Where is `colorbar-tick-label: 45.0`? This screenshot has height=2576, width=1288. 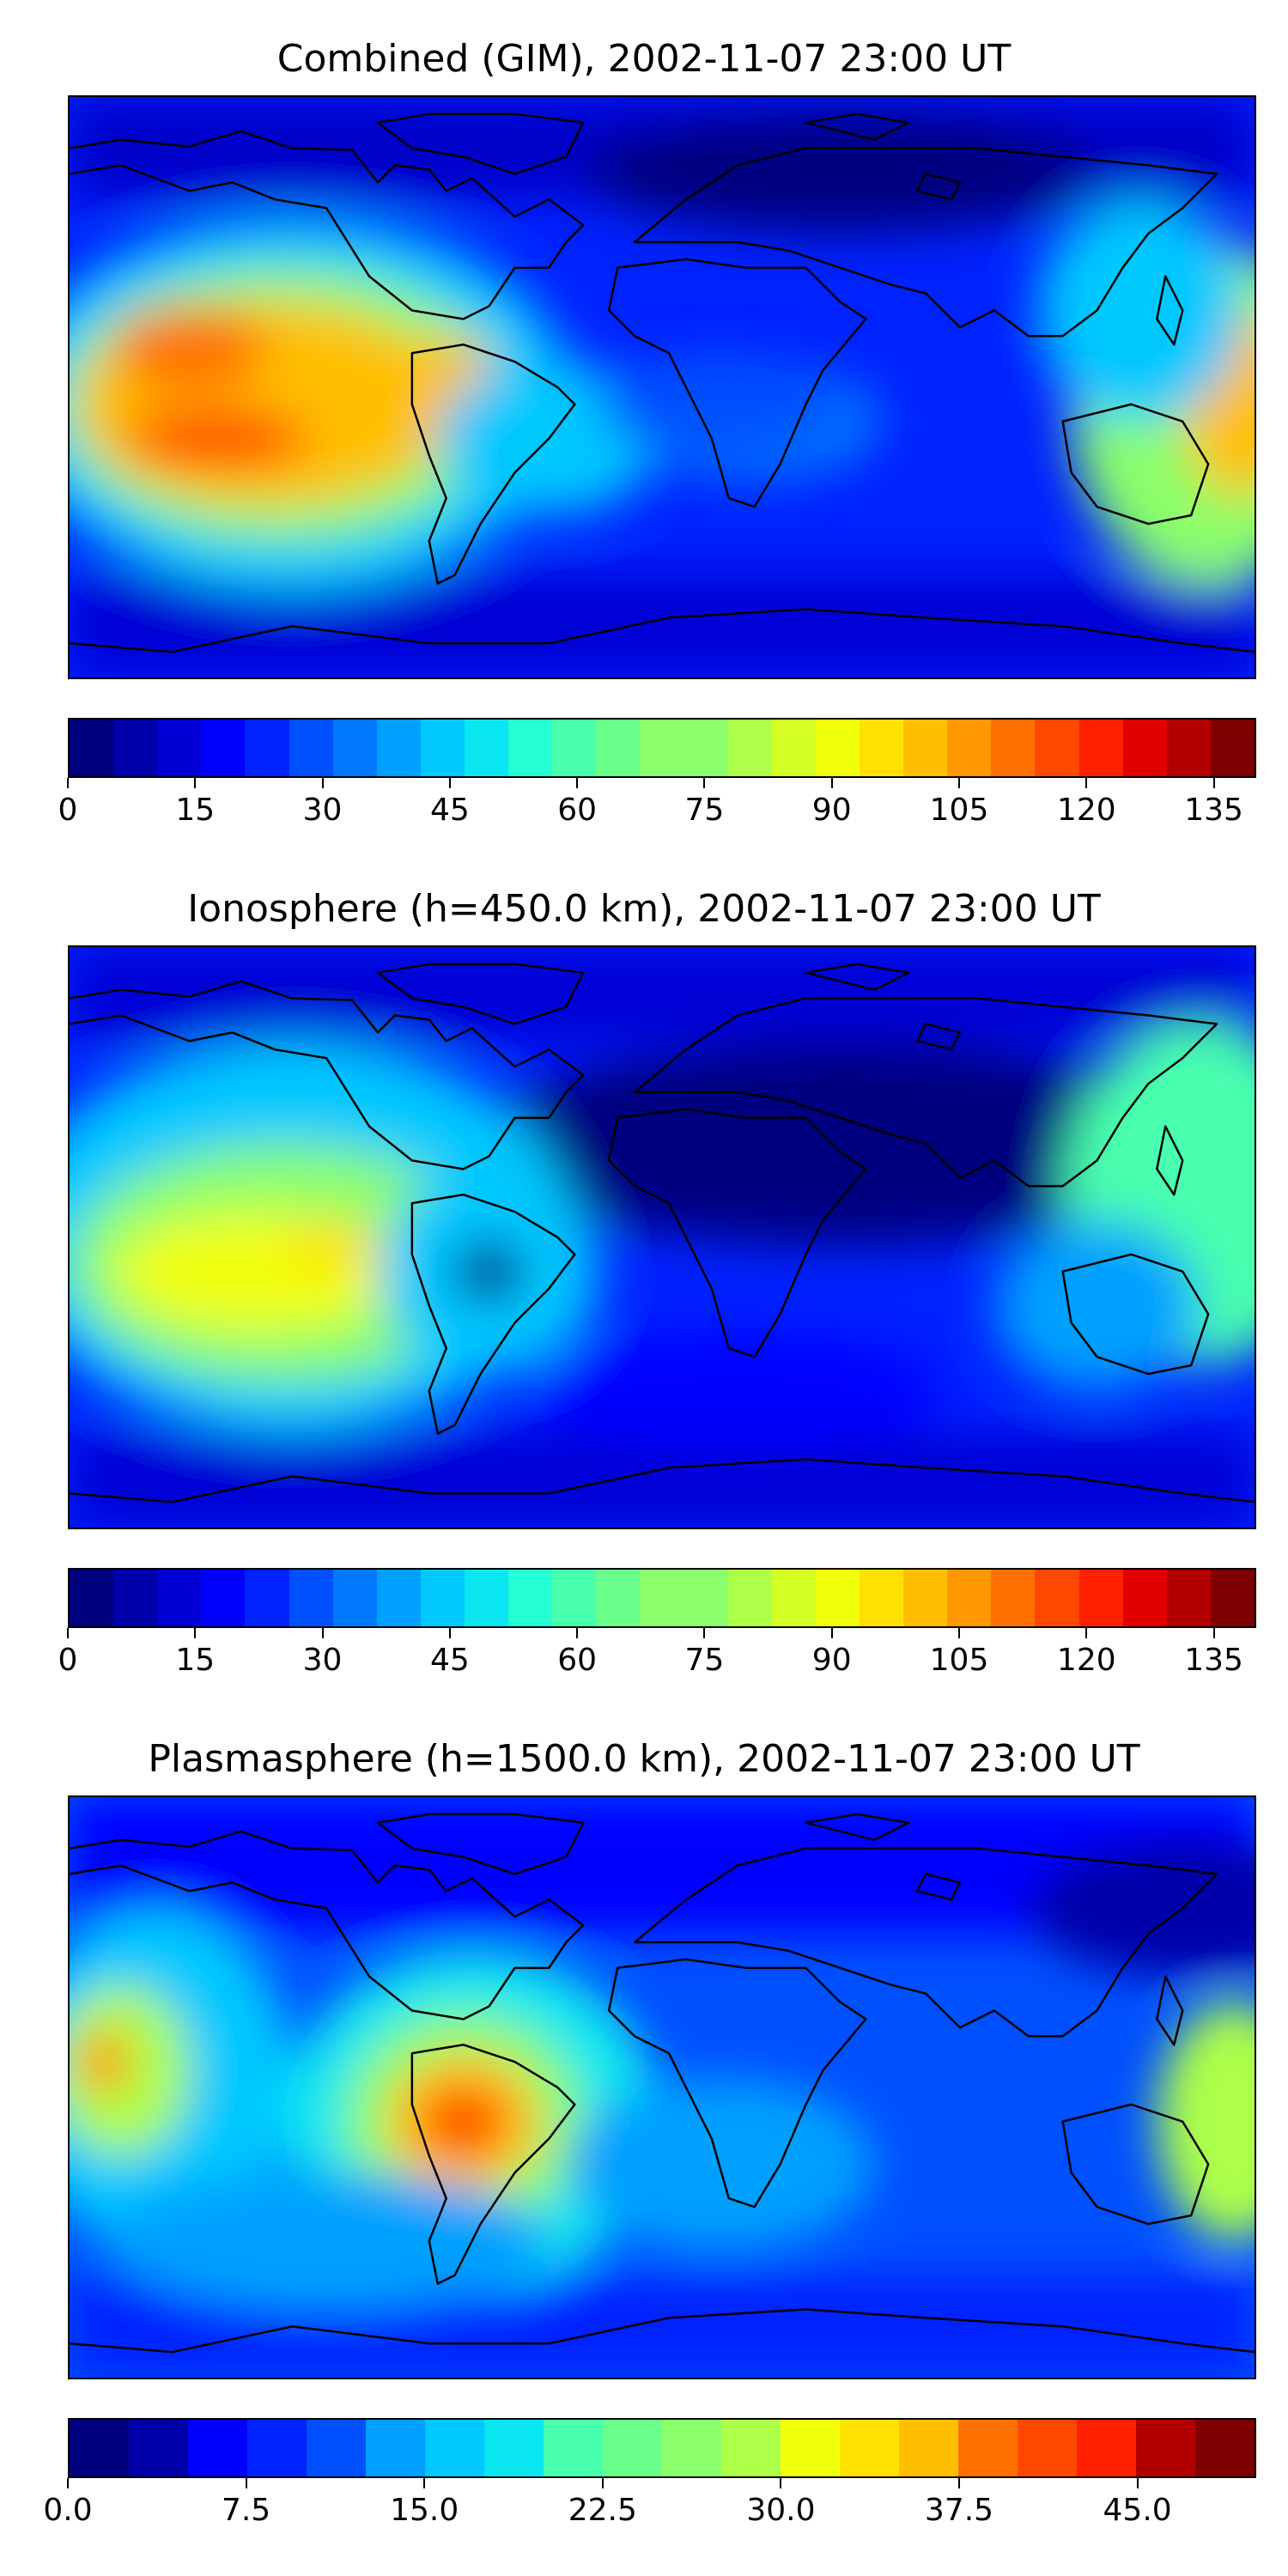
colorbar-tick-label: 45.0 is located at coordinates (1137, 2510).